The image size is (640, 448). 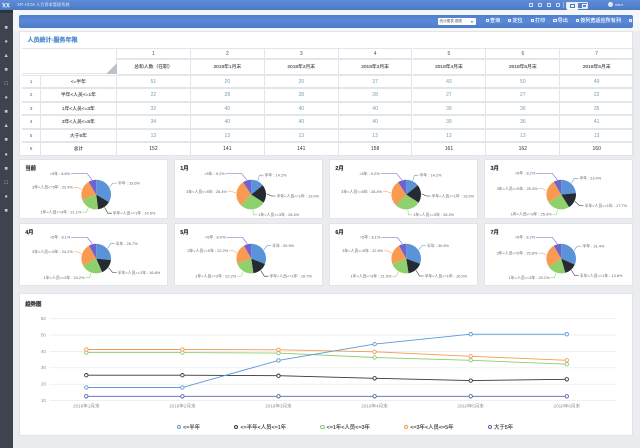 I want to click on svg-text: 50, so click(x=44, y=334).